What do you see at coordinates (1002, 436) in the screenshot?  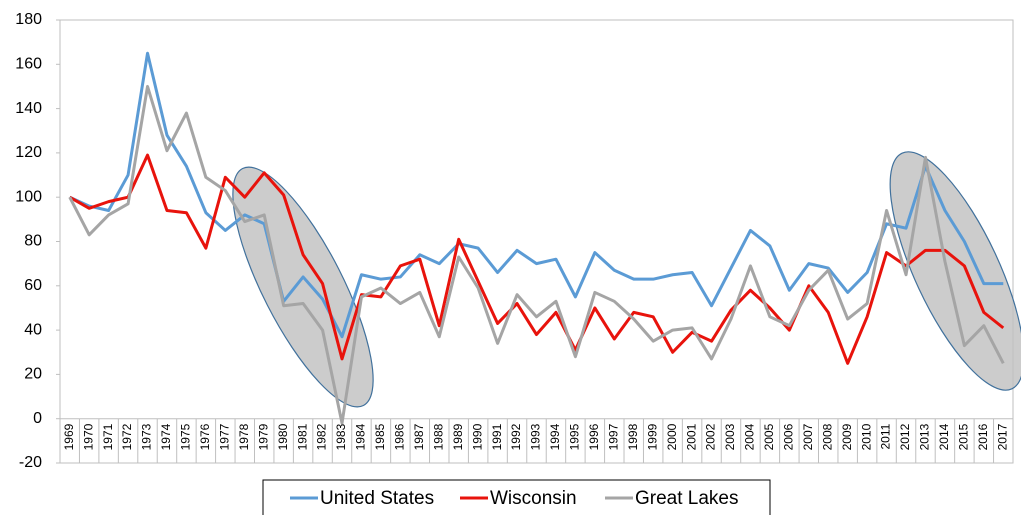 I see `x-tick-label: 2017` at bounding box center [1002, 436].